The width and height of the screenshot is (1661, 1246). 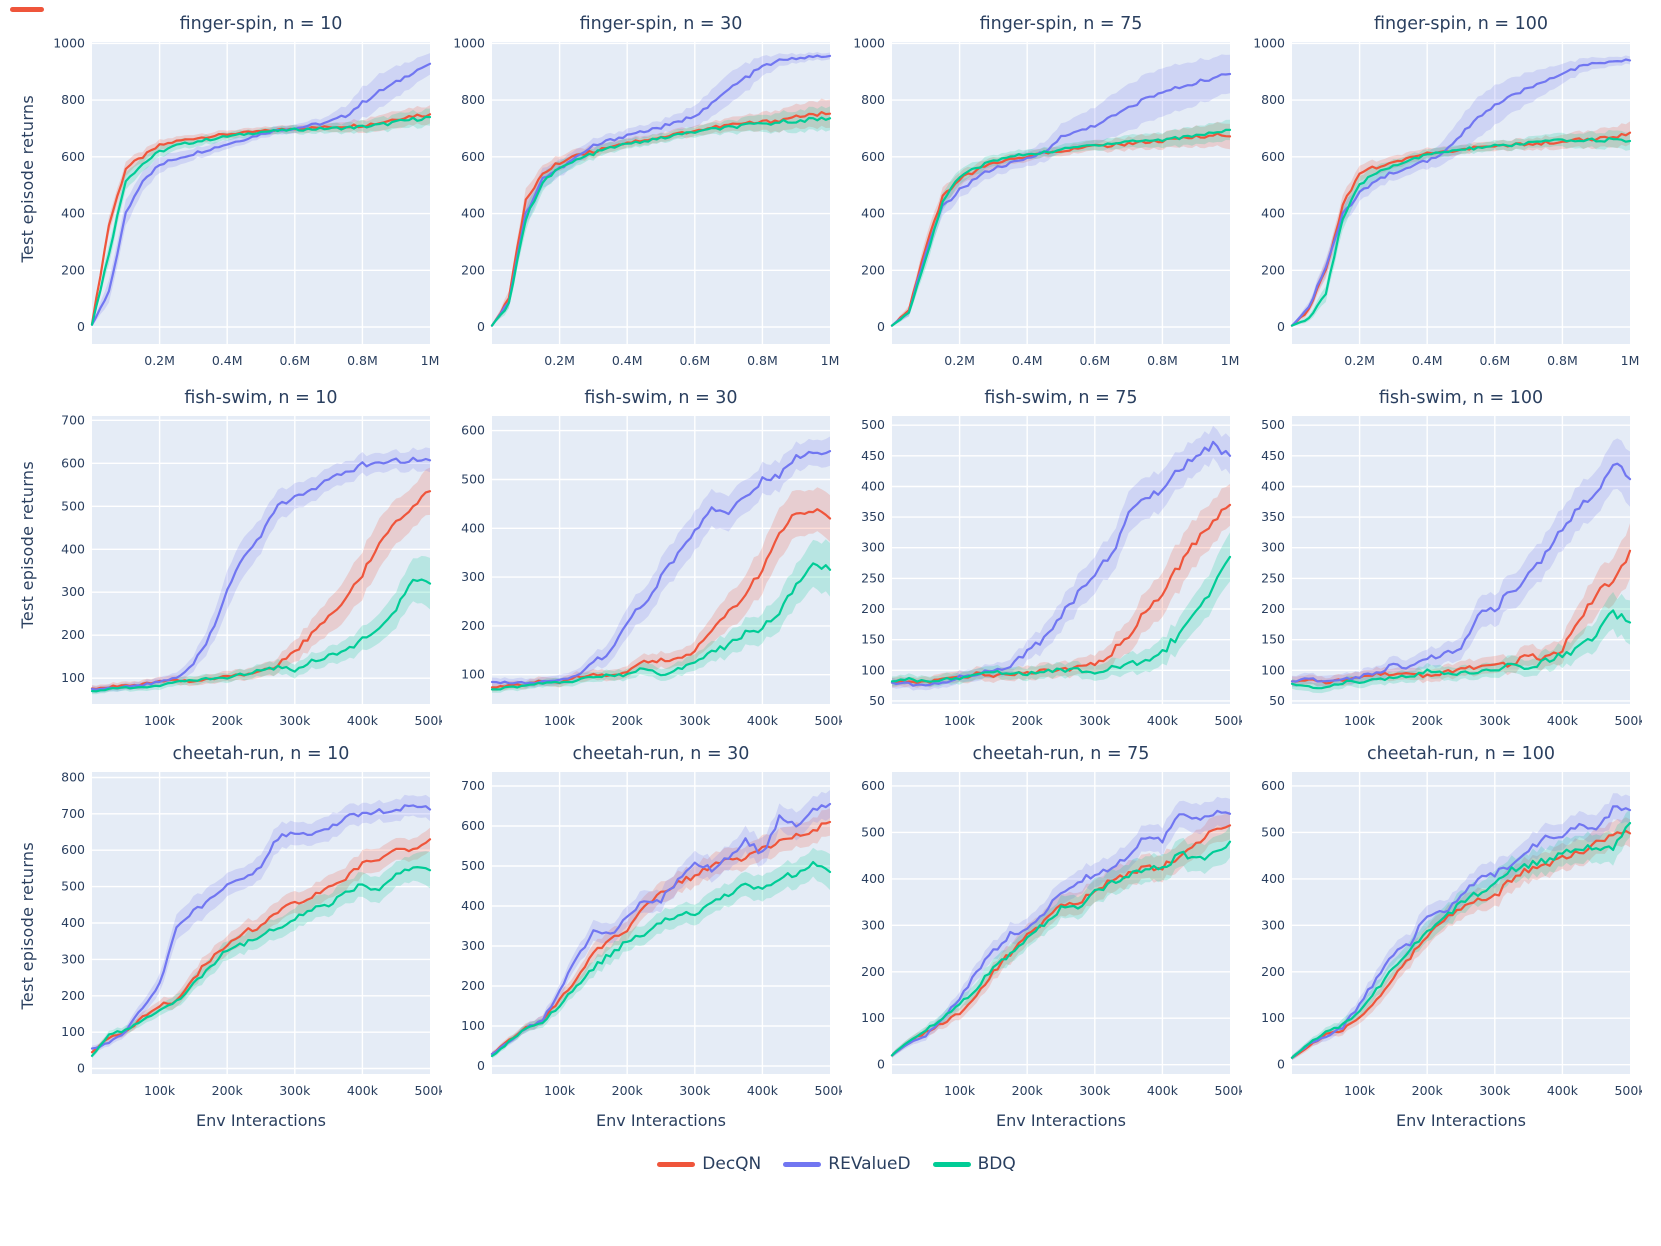 I want to click on legend-item-decqn: DecQN, so click(x=709, y=1164).